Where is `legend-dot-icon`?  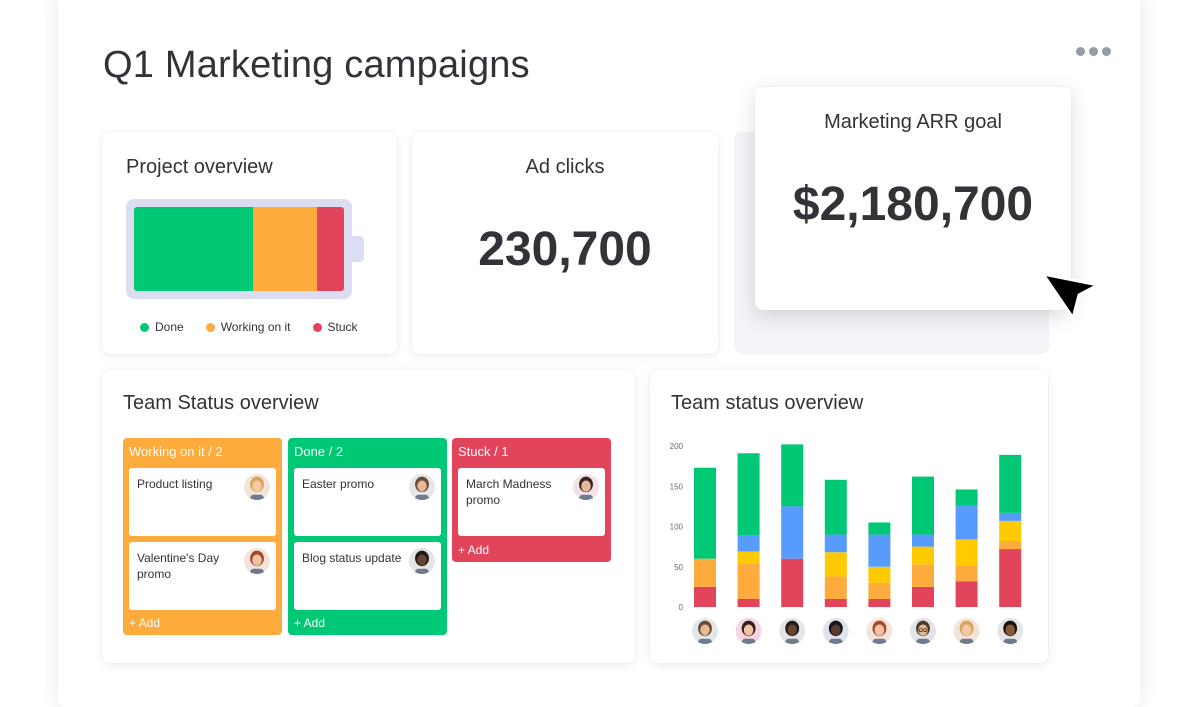 legend-dot-icon is located at coordinates (317, 327).